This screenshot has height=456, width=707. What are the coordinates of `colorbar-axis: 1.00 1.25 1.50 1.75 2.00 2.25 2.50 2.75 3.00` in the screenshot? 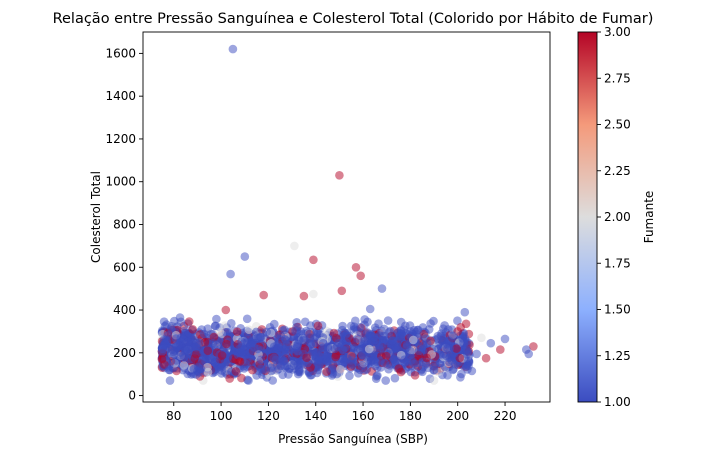 It's located at (614, 217).